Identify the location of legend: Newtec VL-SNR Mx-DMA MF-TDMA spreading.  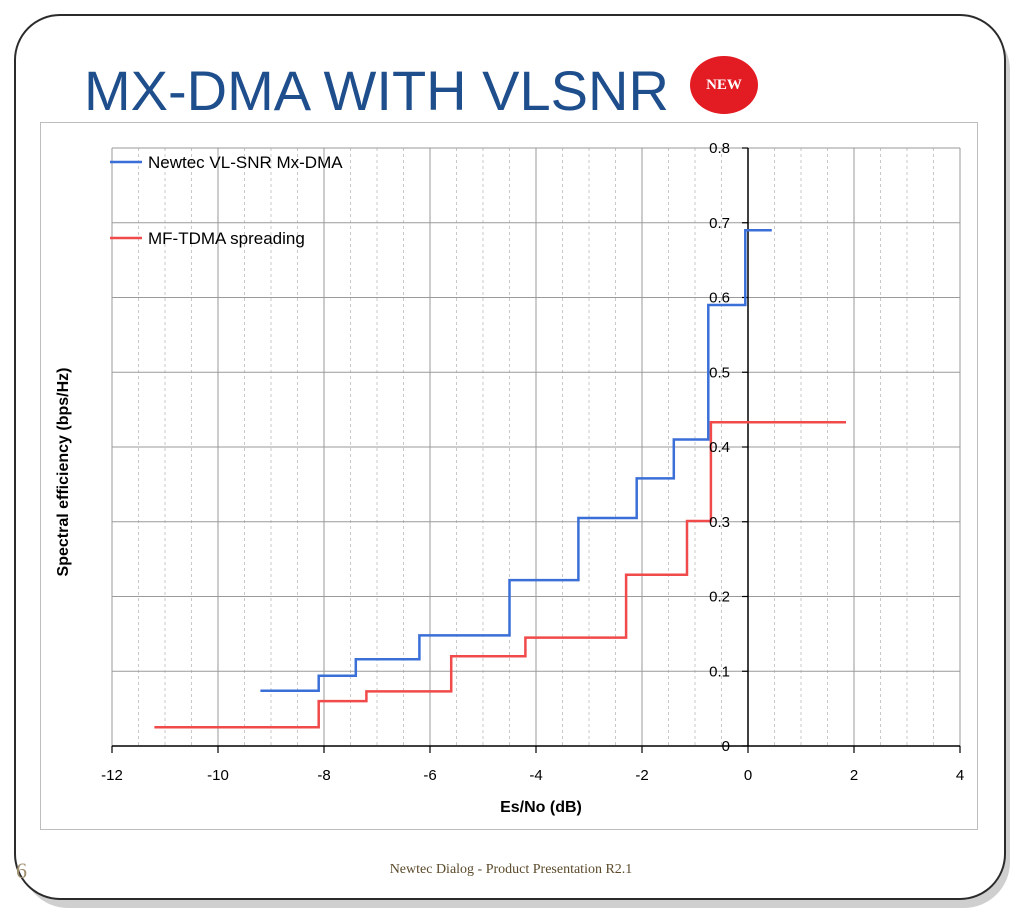
(226, 200).